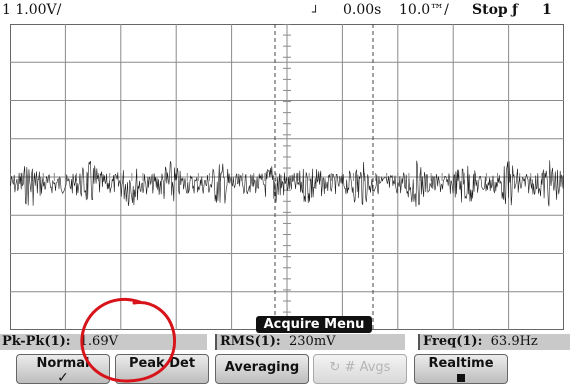  I want to click on trigger-channel: 1, so click(547, 10).